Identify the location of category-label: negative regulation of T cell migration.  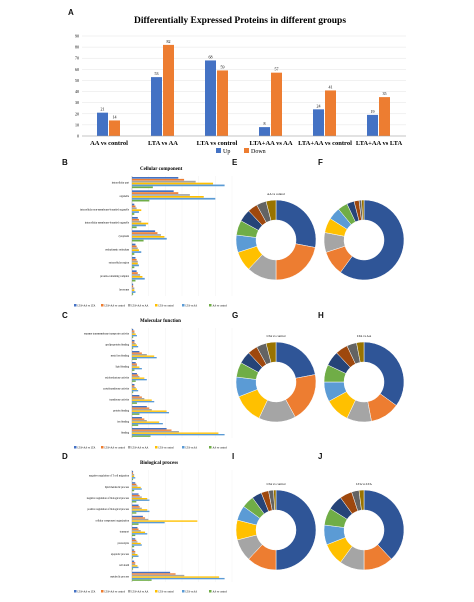
(109, 476).